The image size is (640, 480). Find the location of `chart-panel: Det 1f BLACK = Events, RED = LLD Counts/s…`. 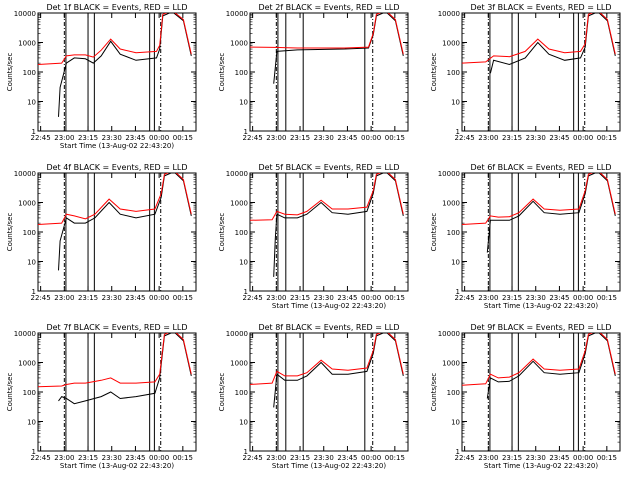

chart-panel: Det 1f BLACK = Events, RED = LLD Counts/s… is located at coordinates (101, 76).